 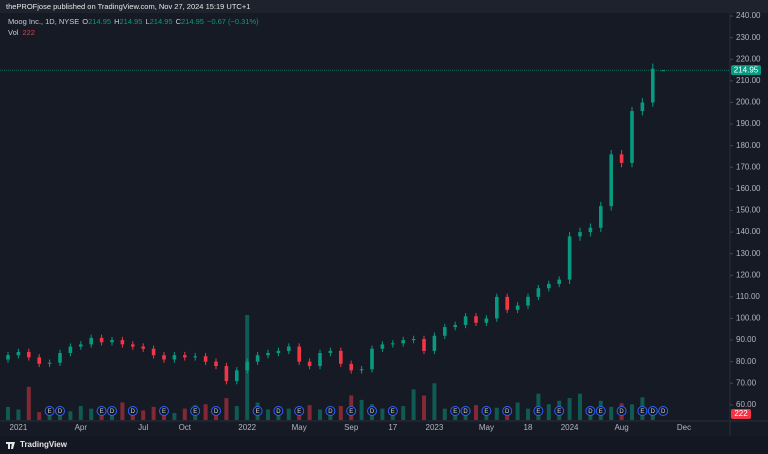 I want to click on y-tick-label: 70.00, so click(x=746, y=382).